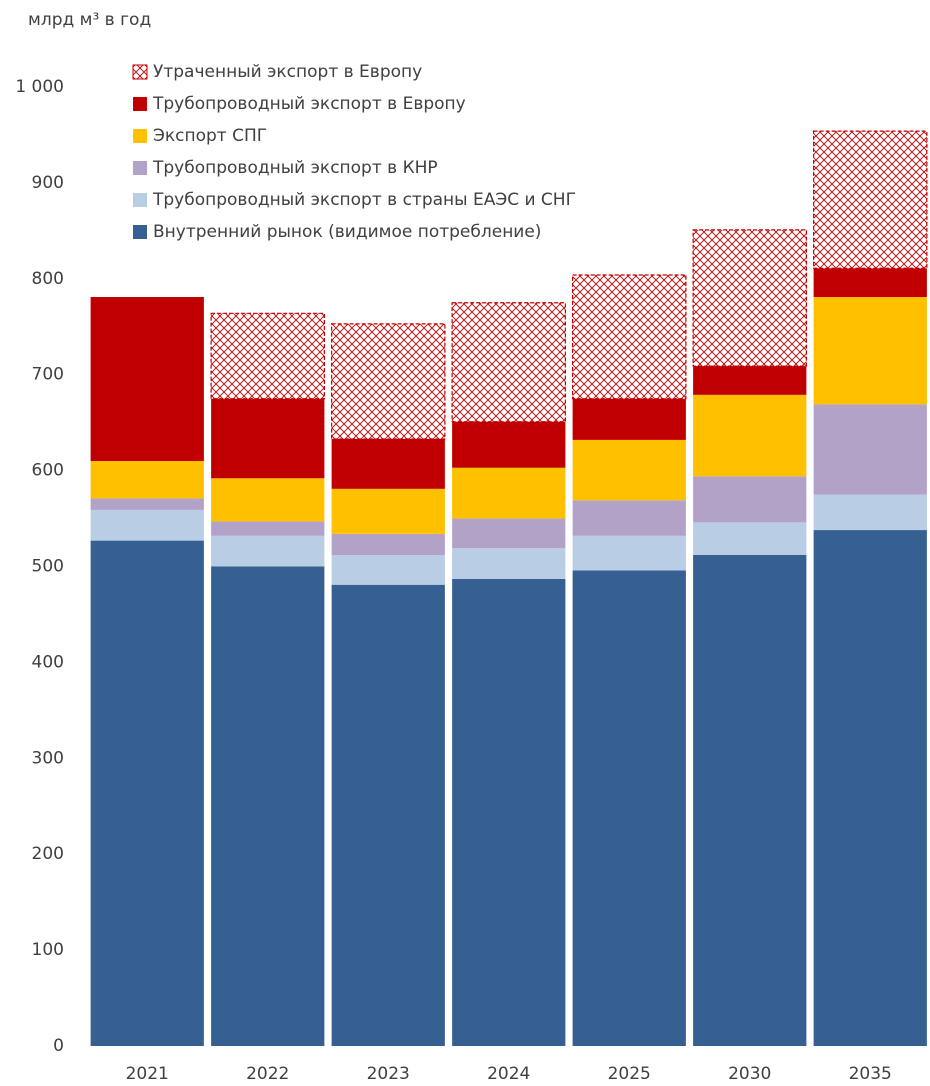 The image size is (930, 1086). What do you see at coordinates (267, 1074) in the screenshot?
I see `x-tick-label: 2022` at bounding box center [267, 1074].